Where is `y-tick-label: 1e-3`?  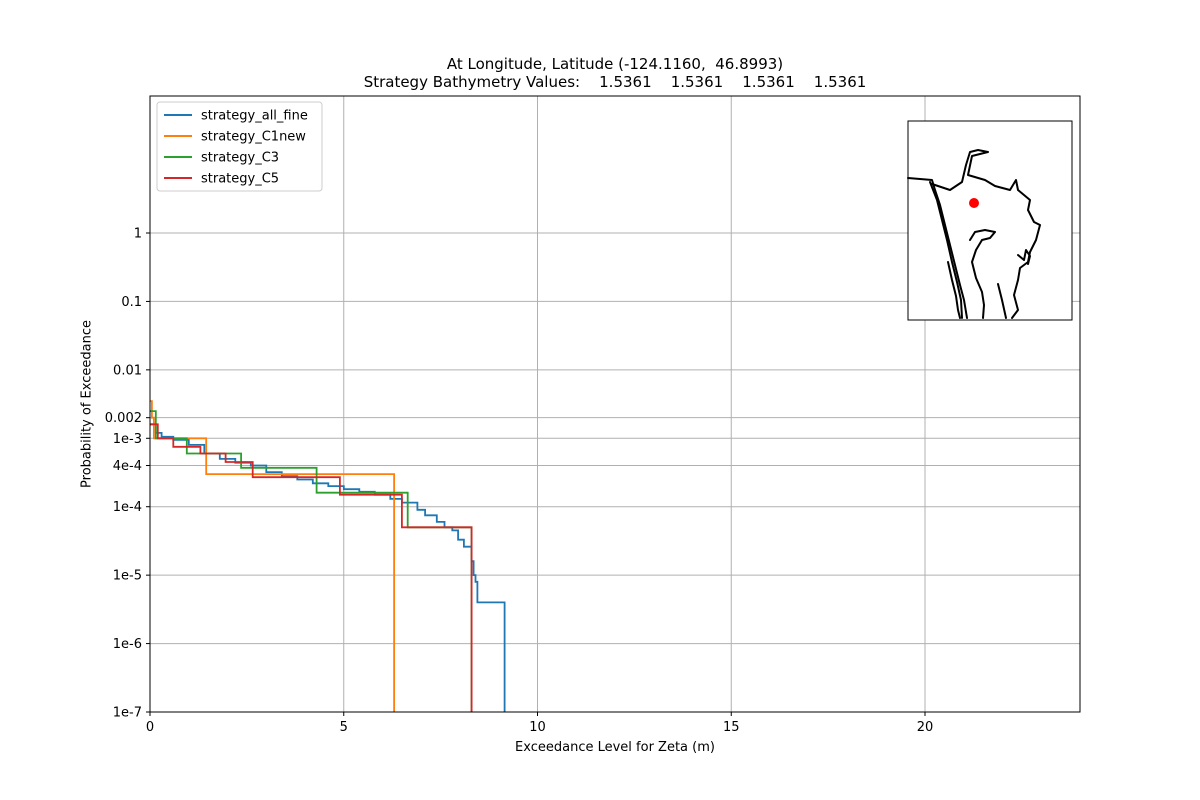
y-tick-label: 1e-3 is located at coordinates (127, 439).